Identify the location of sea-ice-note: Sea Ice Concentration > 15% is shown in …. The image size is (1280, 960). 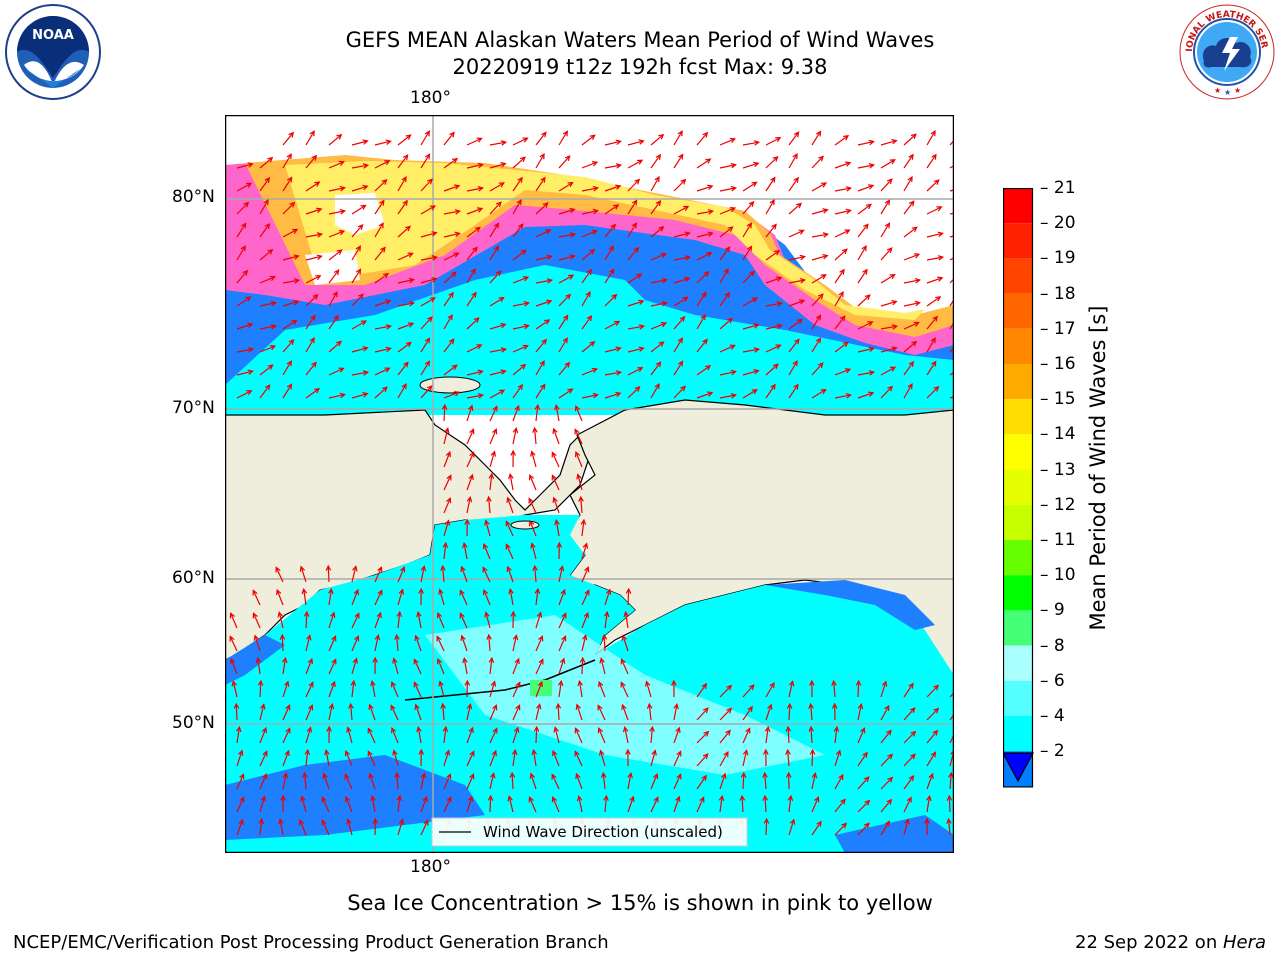
(640, 903).